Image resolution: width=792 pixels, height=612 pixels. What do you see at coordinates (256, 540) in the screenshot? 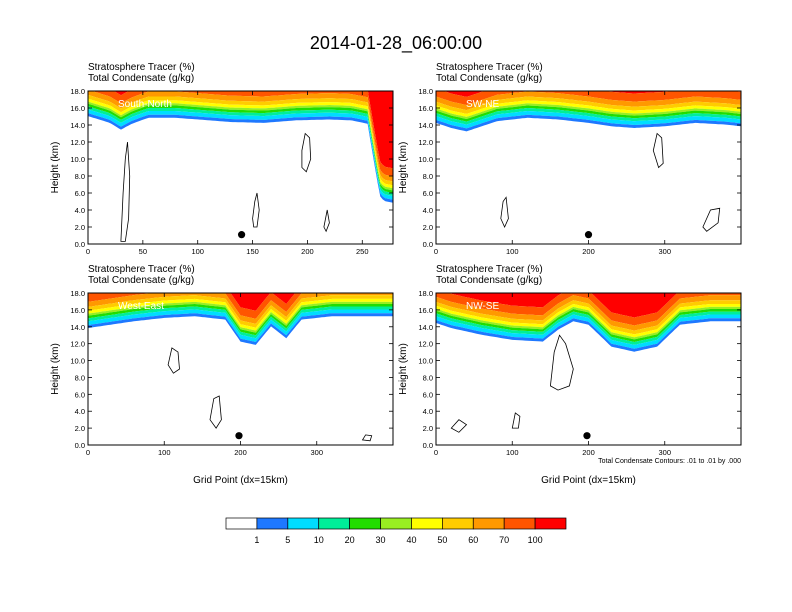
I see `colorbar-label: 1` at bounding box center [256, 540].